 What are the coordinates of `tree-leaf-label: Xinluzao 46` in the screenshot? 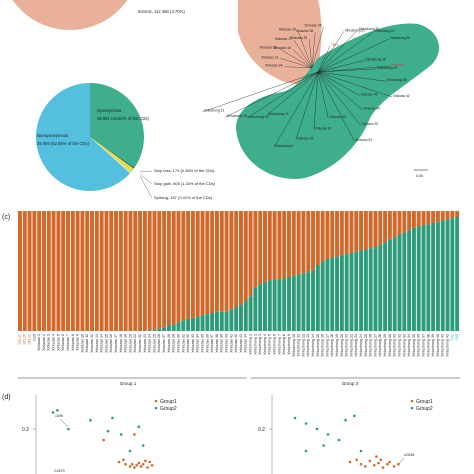 It's located at (281, 48).